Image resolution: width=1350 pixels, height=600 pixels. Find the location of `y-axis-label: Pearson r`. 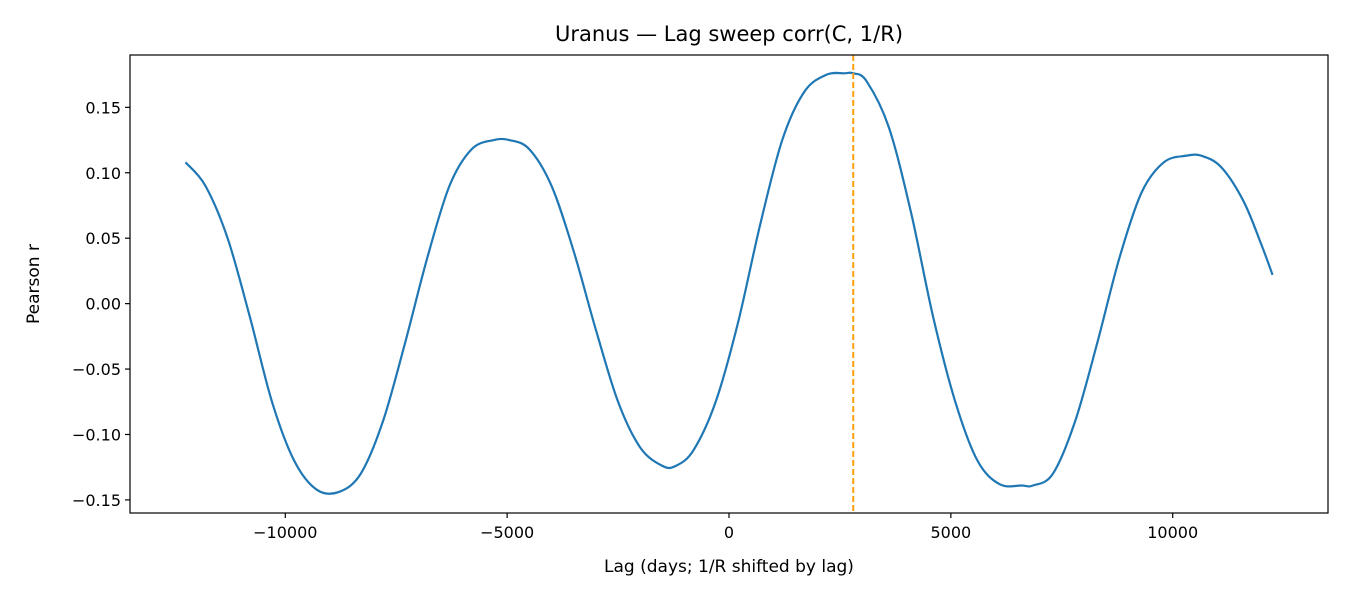

y-axis-label: Pearson r is located at coordinates (34, 284).